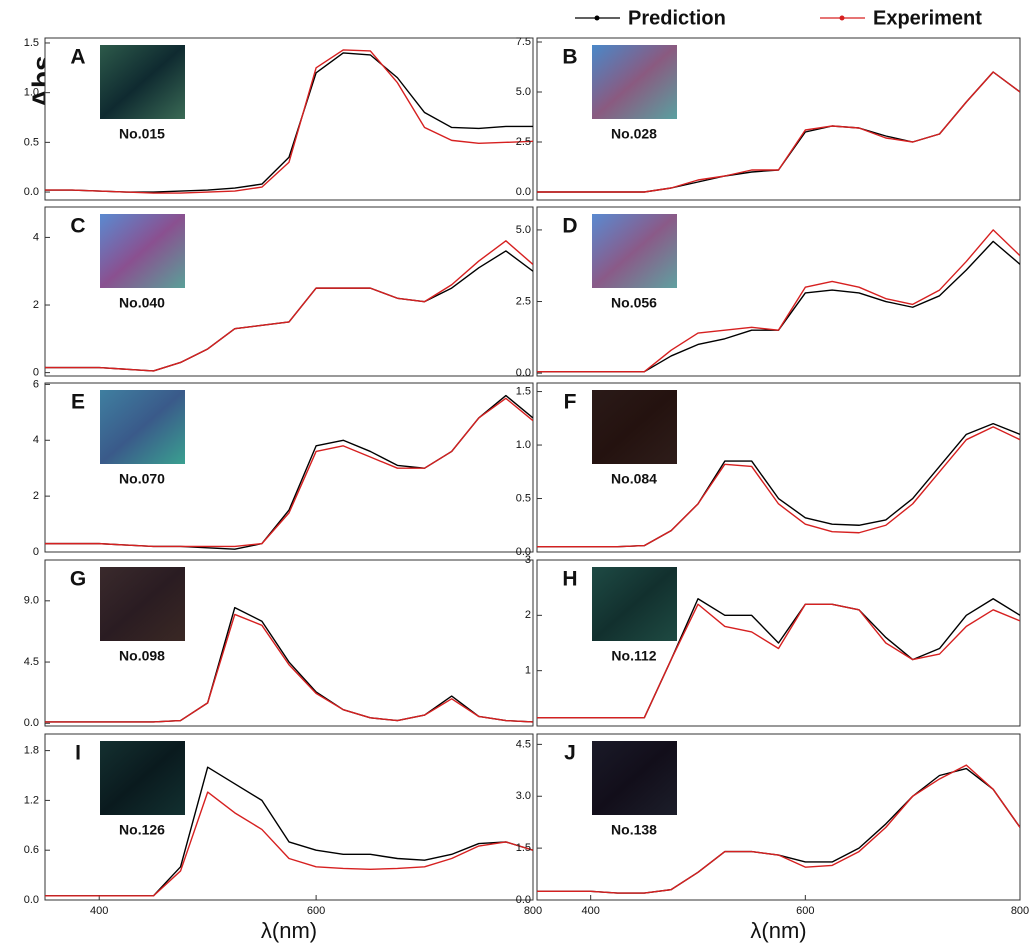  I want to click on legend-label: Experiment, so click(927, 18).